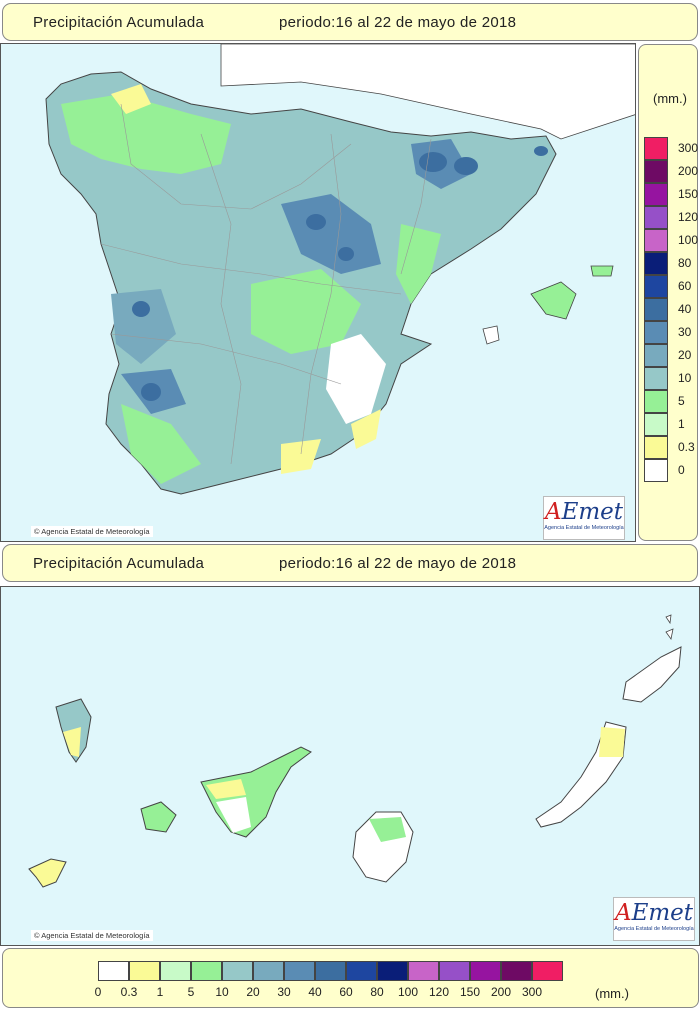 Image resolution: width=700 pixels, height=1011 pixels. Describe the element at coordinates (92, 531) in the screenshot. I see `top-copyright: © Agencia Estatal de Meteorología` at that location.